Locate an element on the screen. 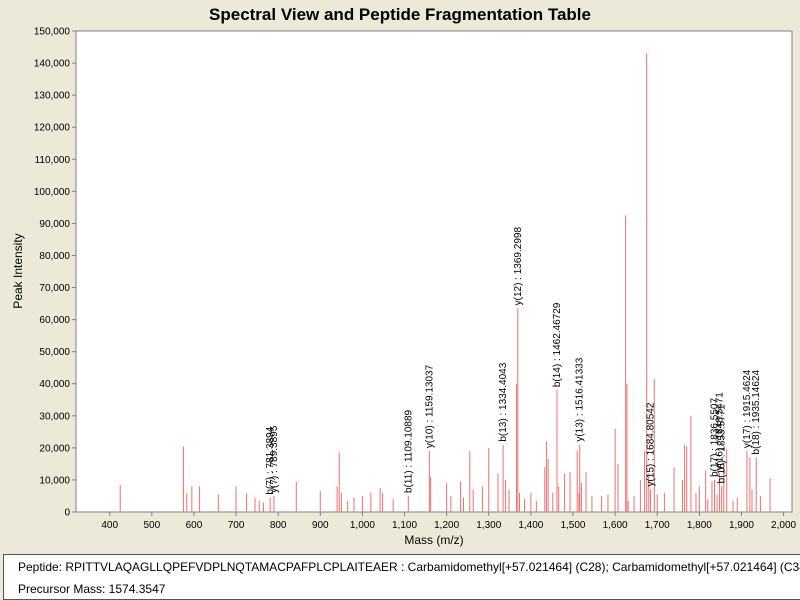  peak-annotation-label: b(7) : 781.3894 is located at coordinates (270, 460).